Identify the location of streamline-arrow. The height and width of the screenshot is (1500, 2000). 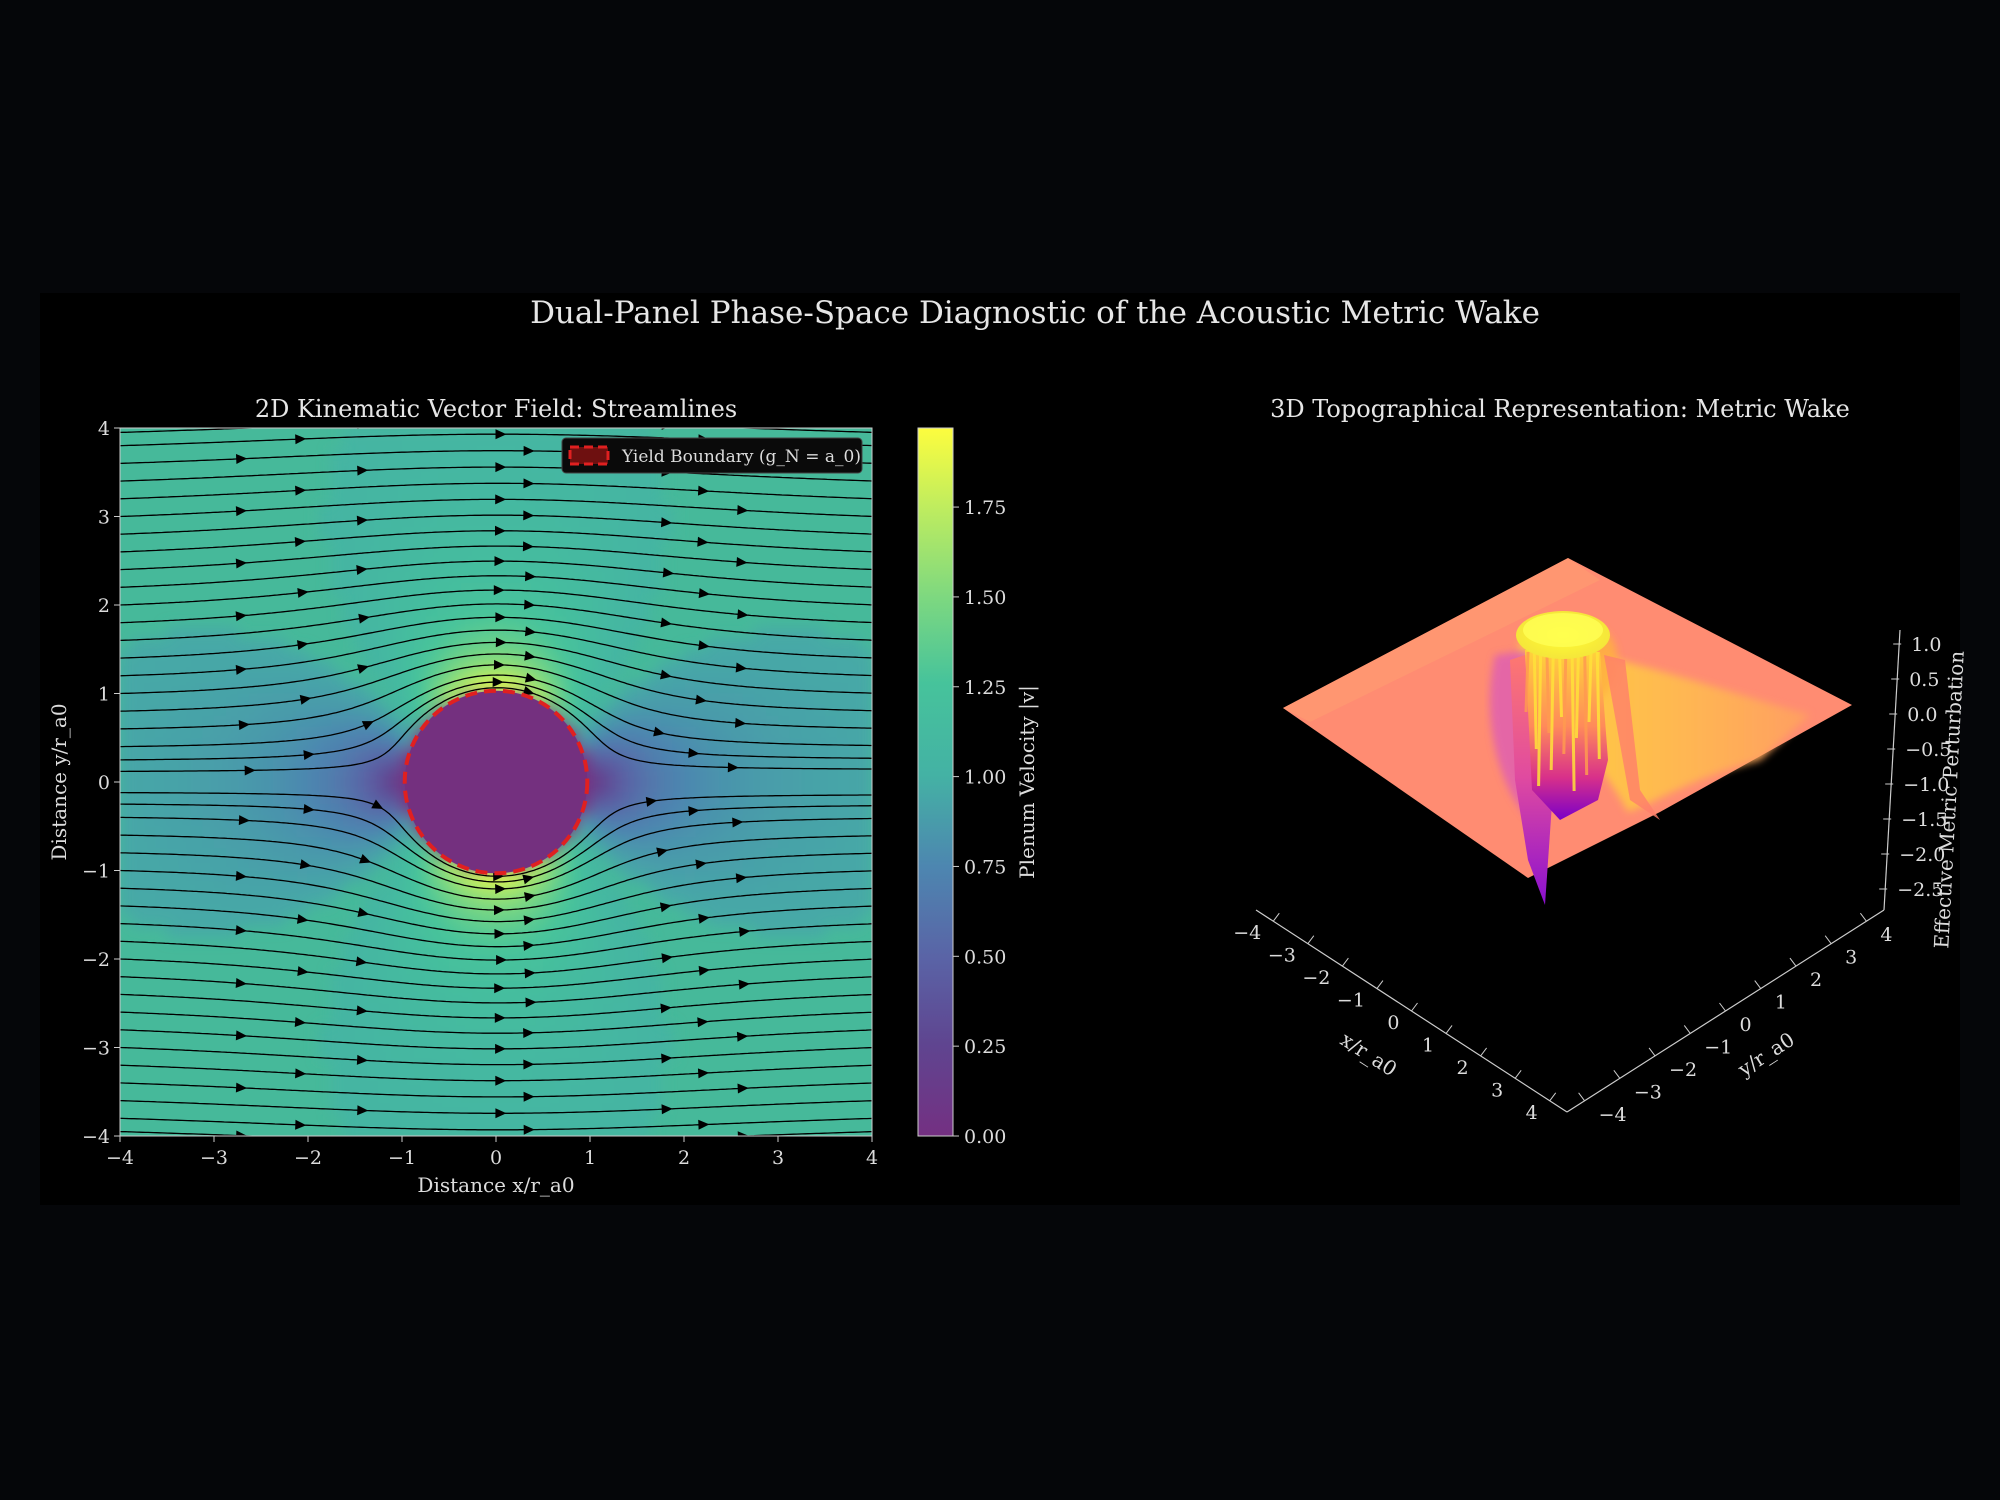
(301, 439).